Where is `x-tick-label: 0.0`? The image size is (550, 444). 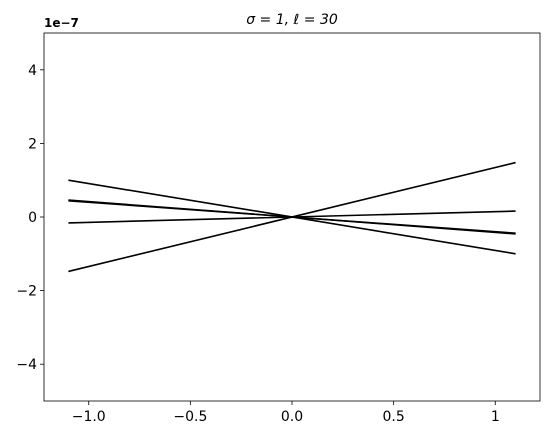
x-tick-label: 0.0 is located at coordinates (292, 417).